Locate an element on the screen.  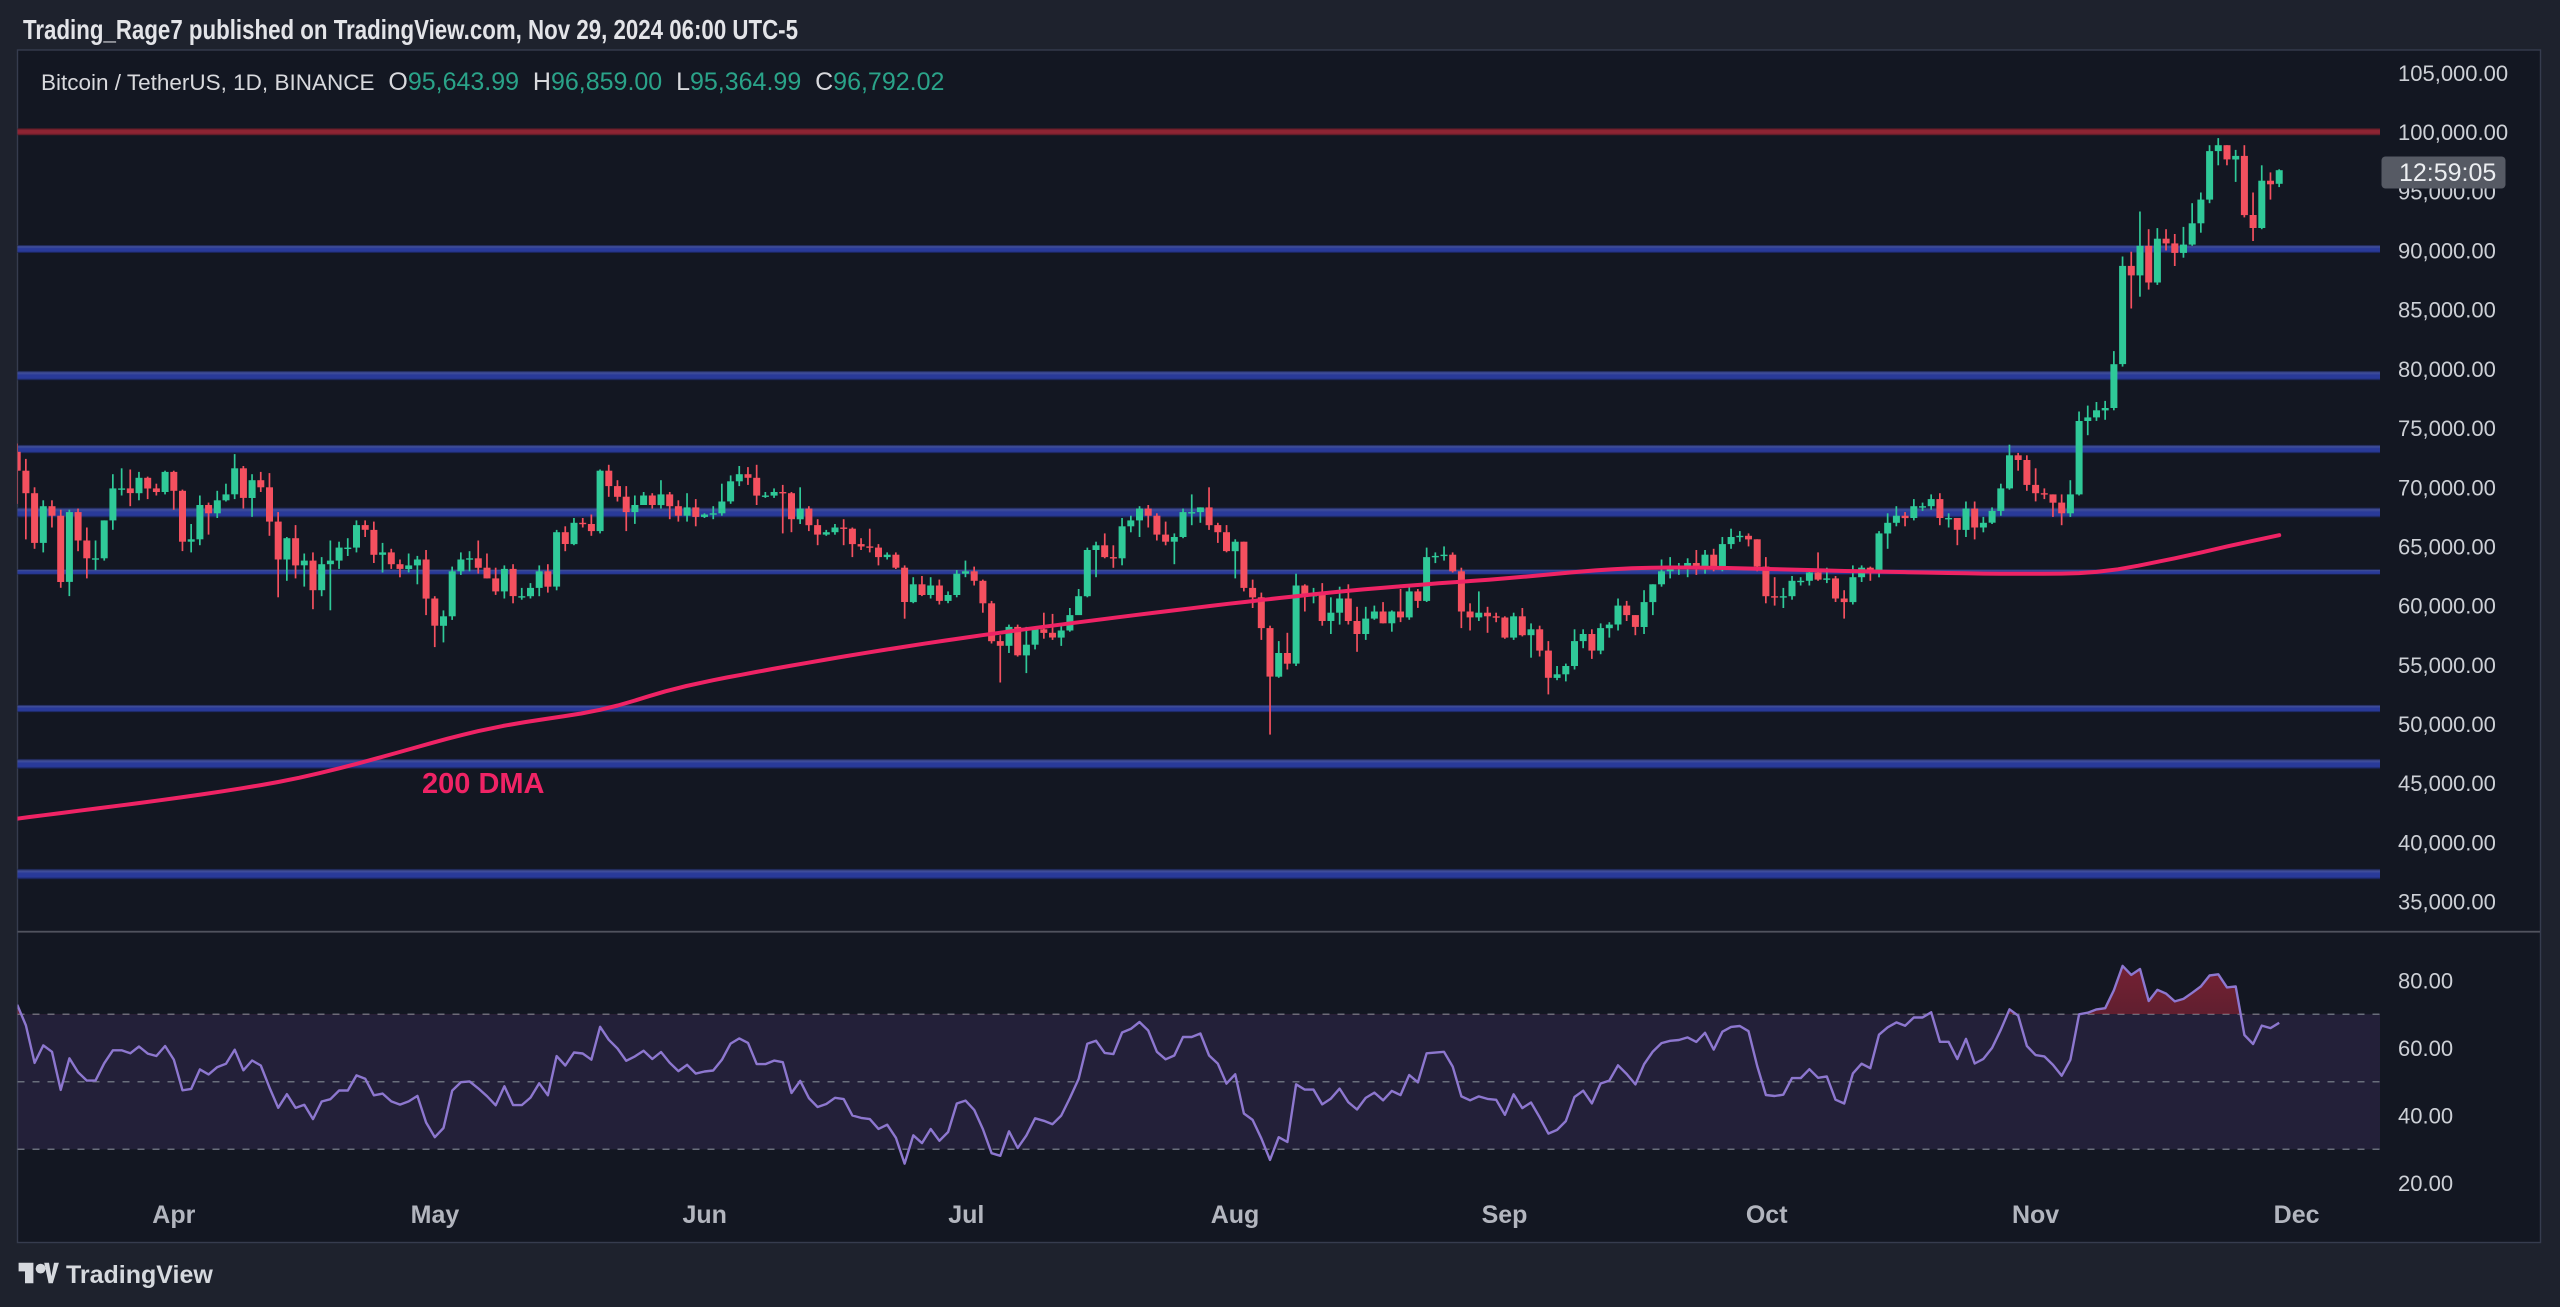
svg-text: 40.00 is located at coordinates (2425, 1116).